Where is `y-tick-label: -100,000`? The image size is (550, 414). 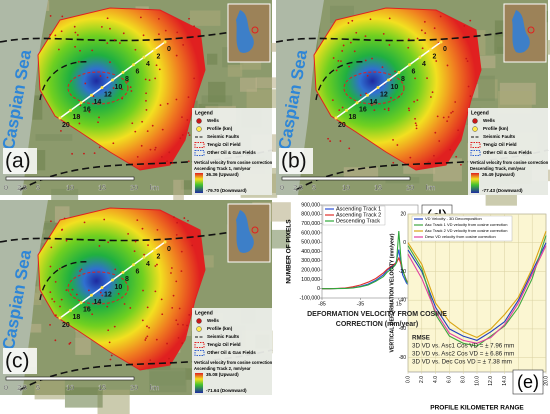 y-tick-label: -100,000 is located at coordinates (310, 298).